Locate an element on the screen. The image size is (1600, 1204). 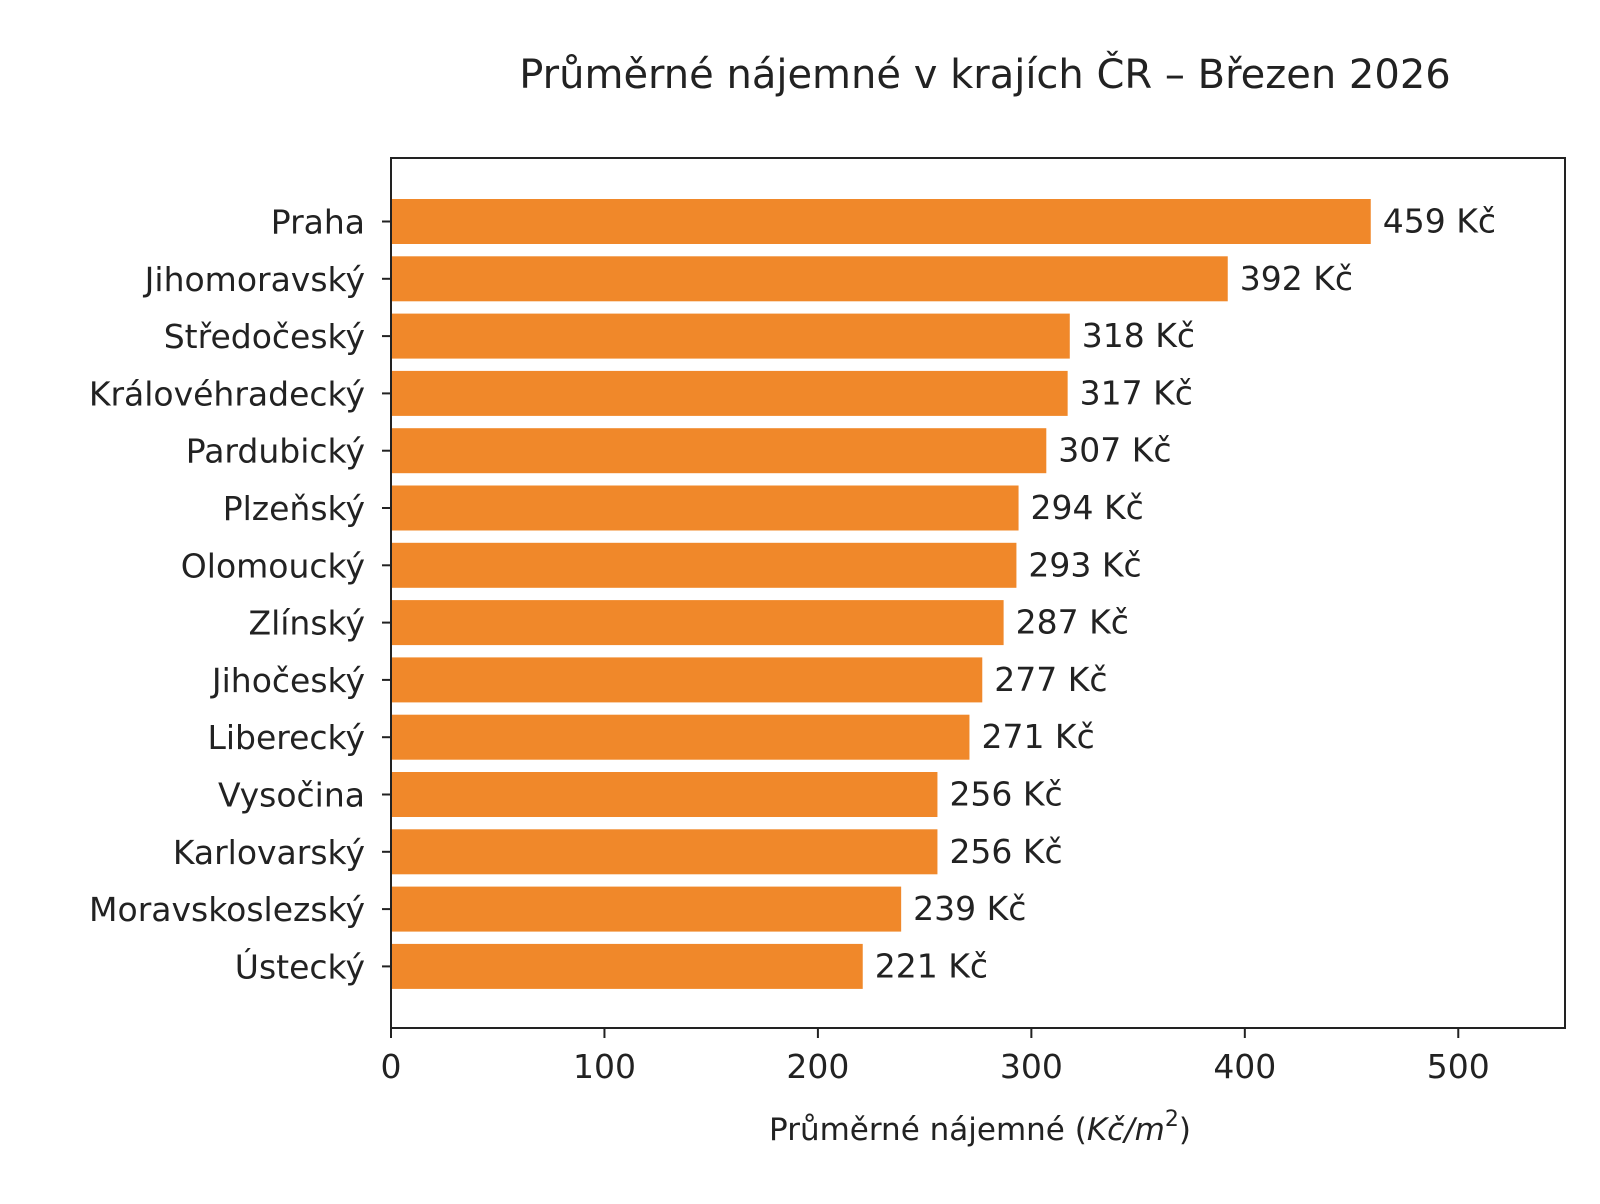
y-tick-label: Jihomoravský is located at coordinates (254, 279).